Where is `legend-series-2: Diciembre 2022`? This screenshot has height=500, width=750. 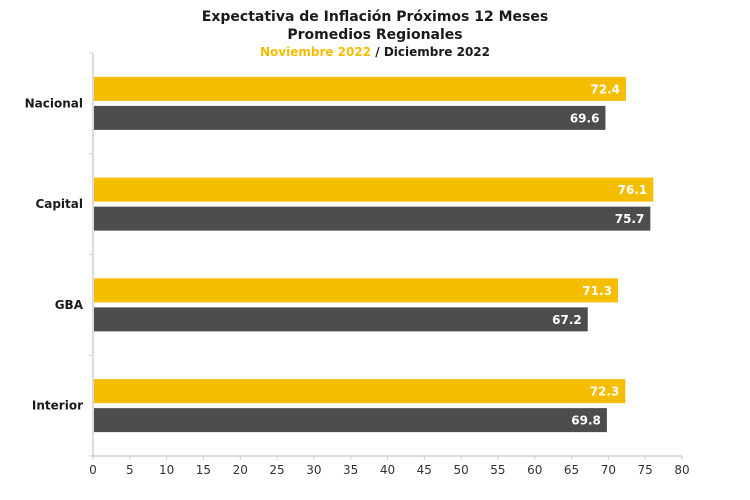
legend-series-2: Diciembre 2022 is located at coordinates (436, 52).